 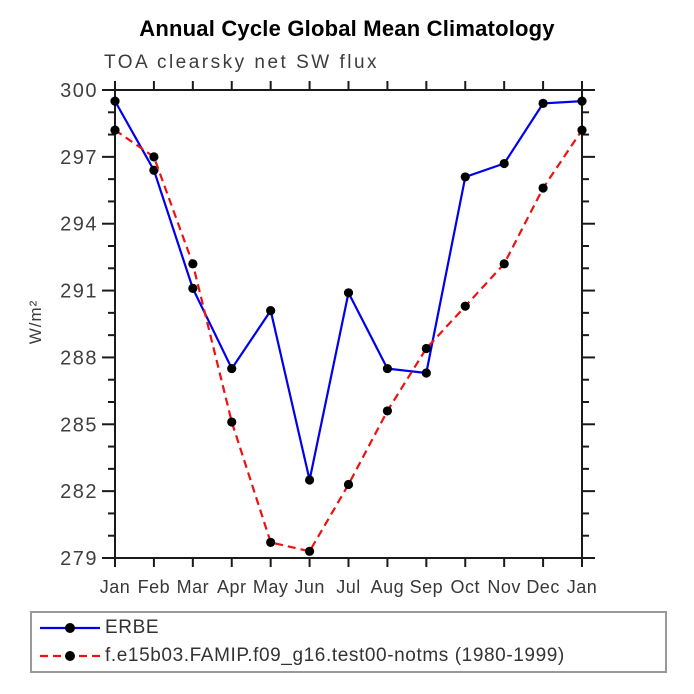 I want to click on y-axis-tick-label: 282, so click(x=79, y=492).